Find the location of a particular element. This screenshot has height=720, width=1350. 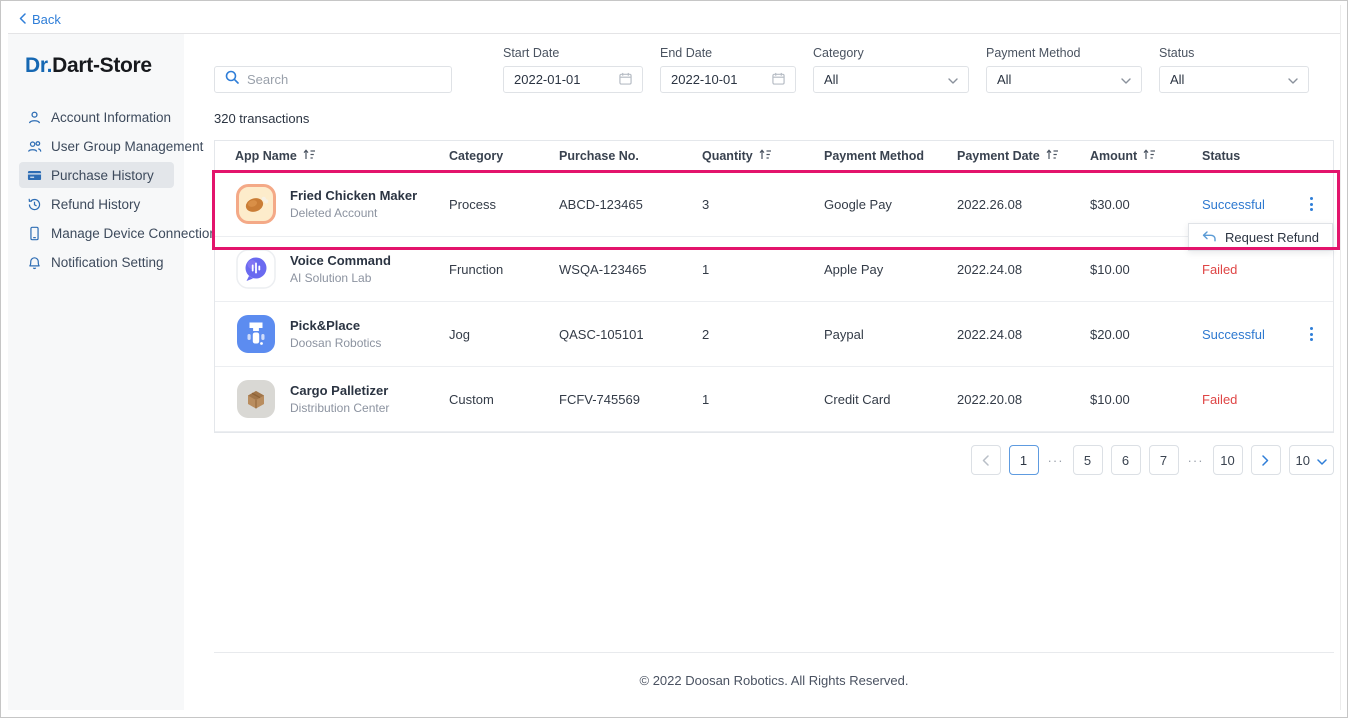

header-quantity: Quantity is located at coordinates (763, 156).